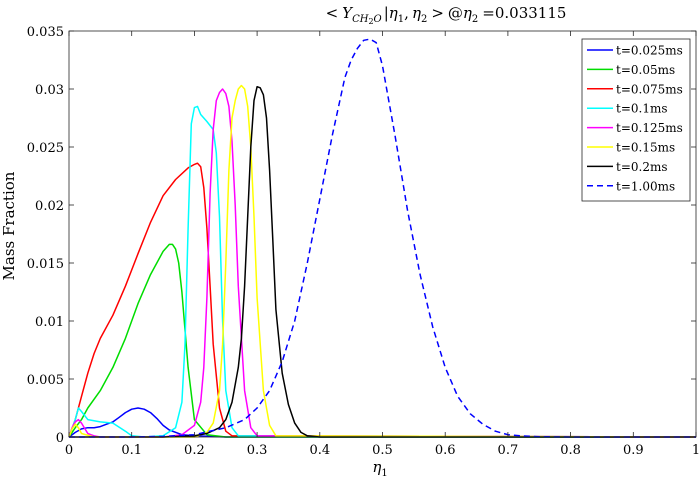 This screenshot has width=699, height=482. What do you see at coordinates (257, 450) in the screenshot?
I see `x-tick-label: 0.3` at bounding box center [257, 450].